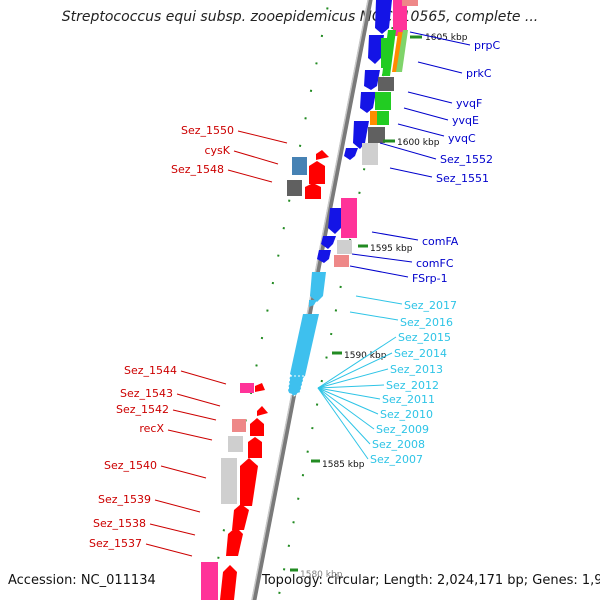  I want to click on gene-label-yvqE: yvqE, so click(465, 120).